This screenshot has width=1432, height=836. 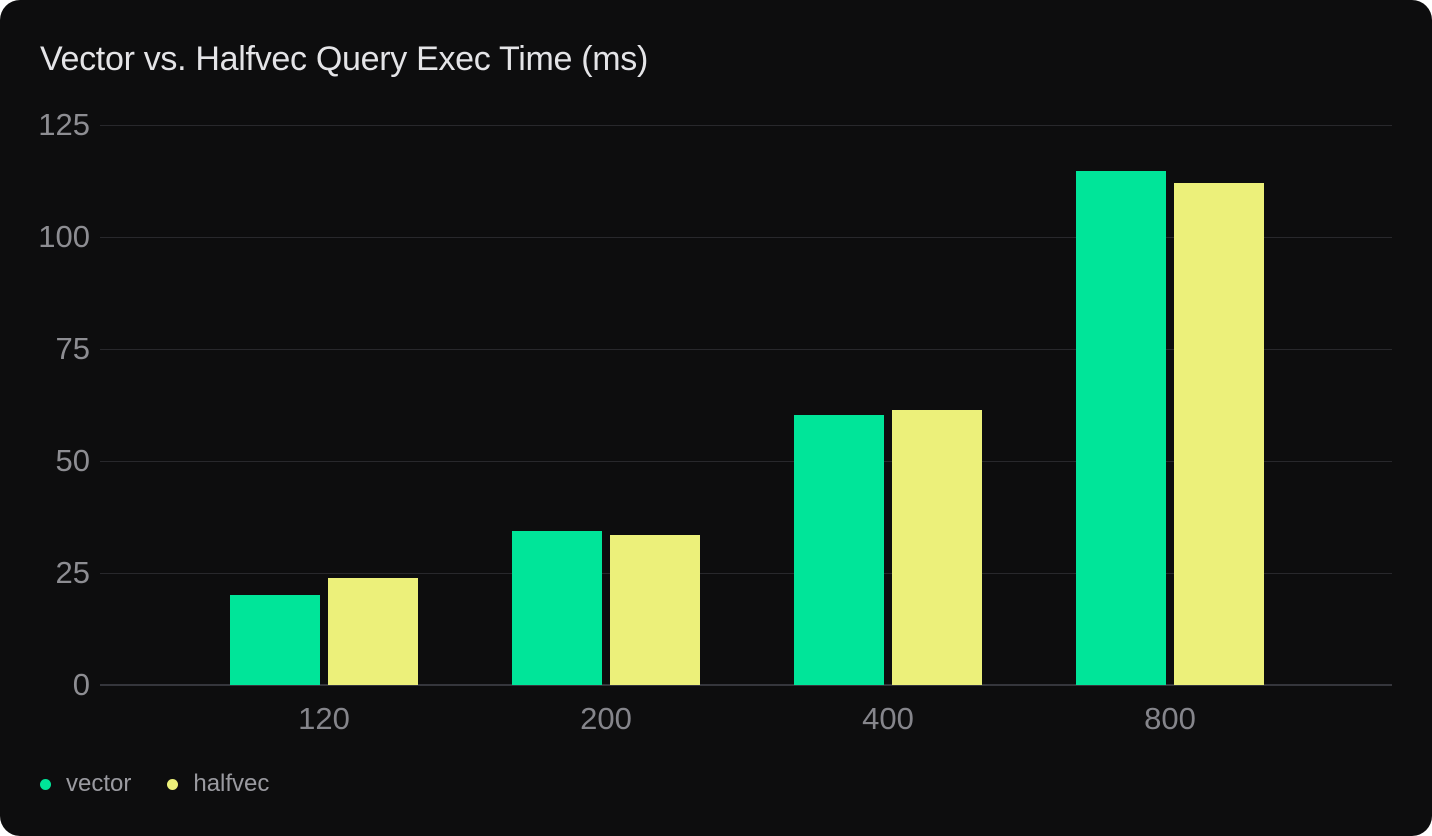 I want to click on x-tick-label-800: 800, so click(x=1170, y=718).